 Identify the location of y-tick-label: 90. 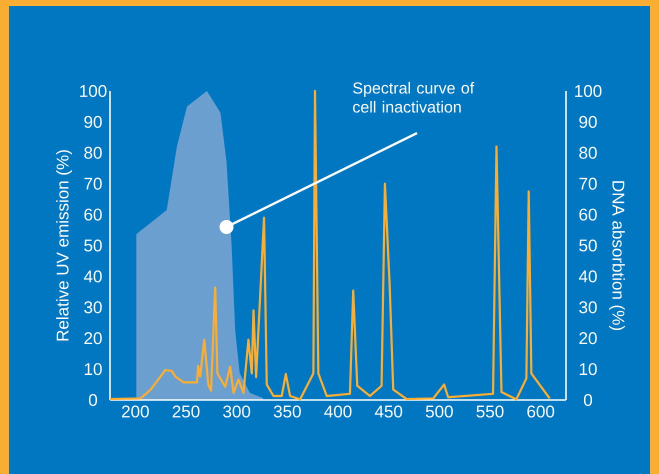
(93, 122).